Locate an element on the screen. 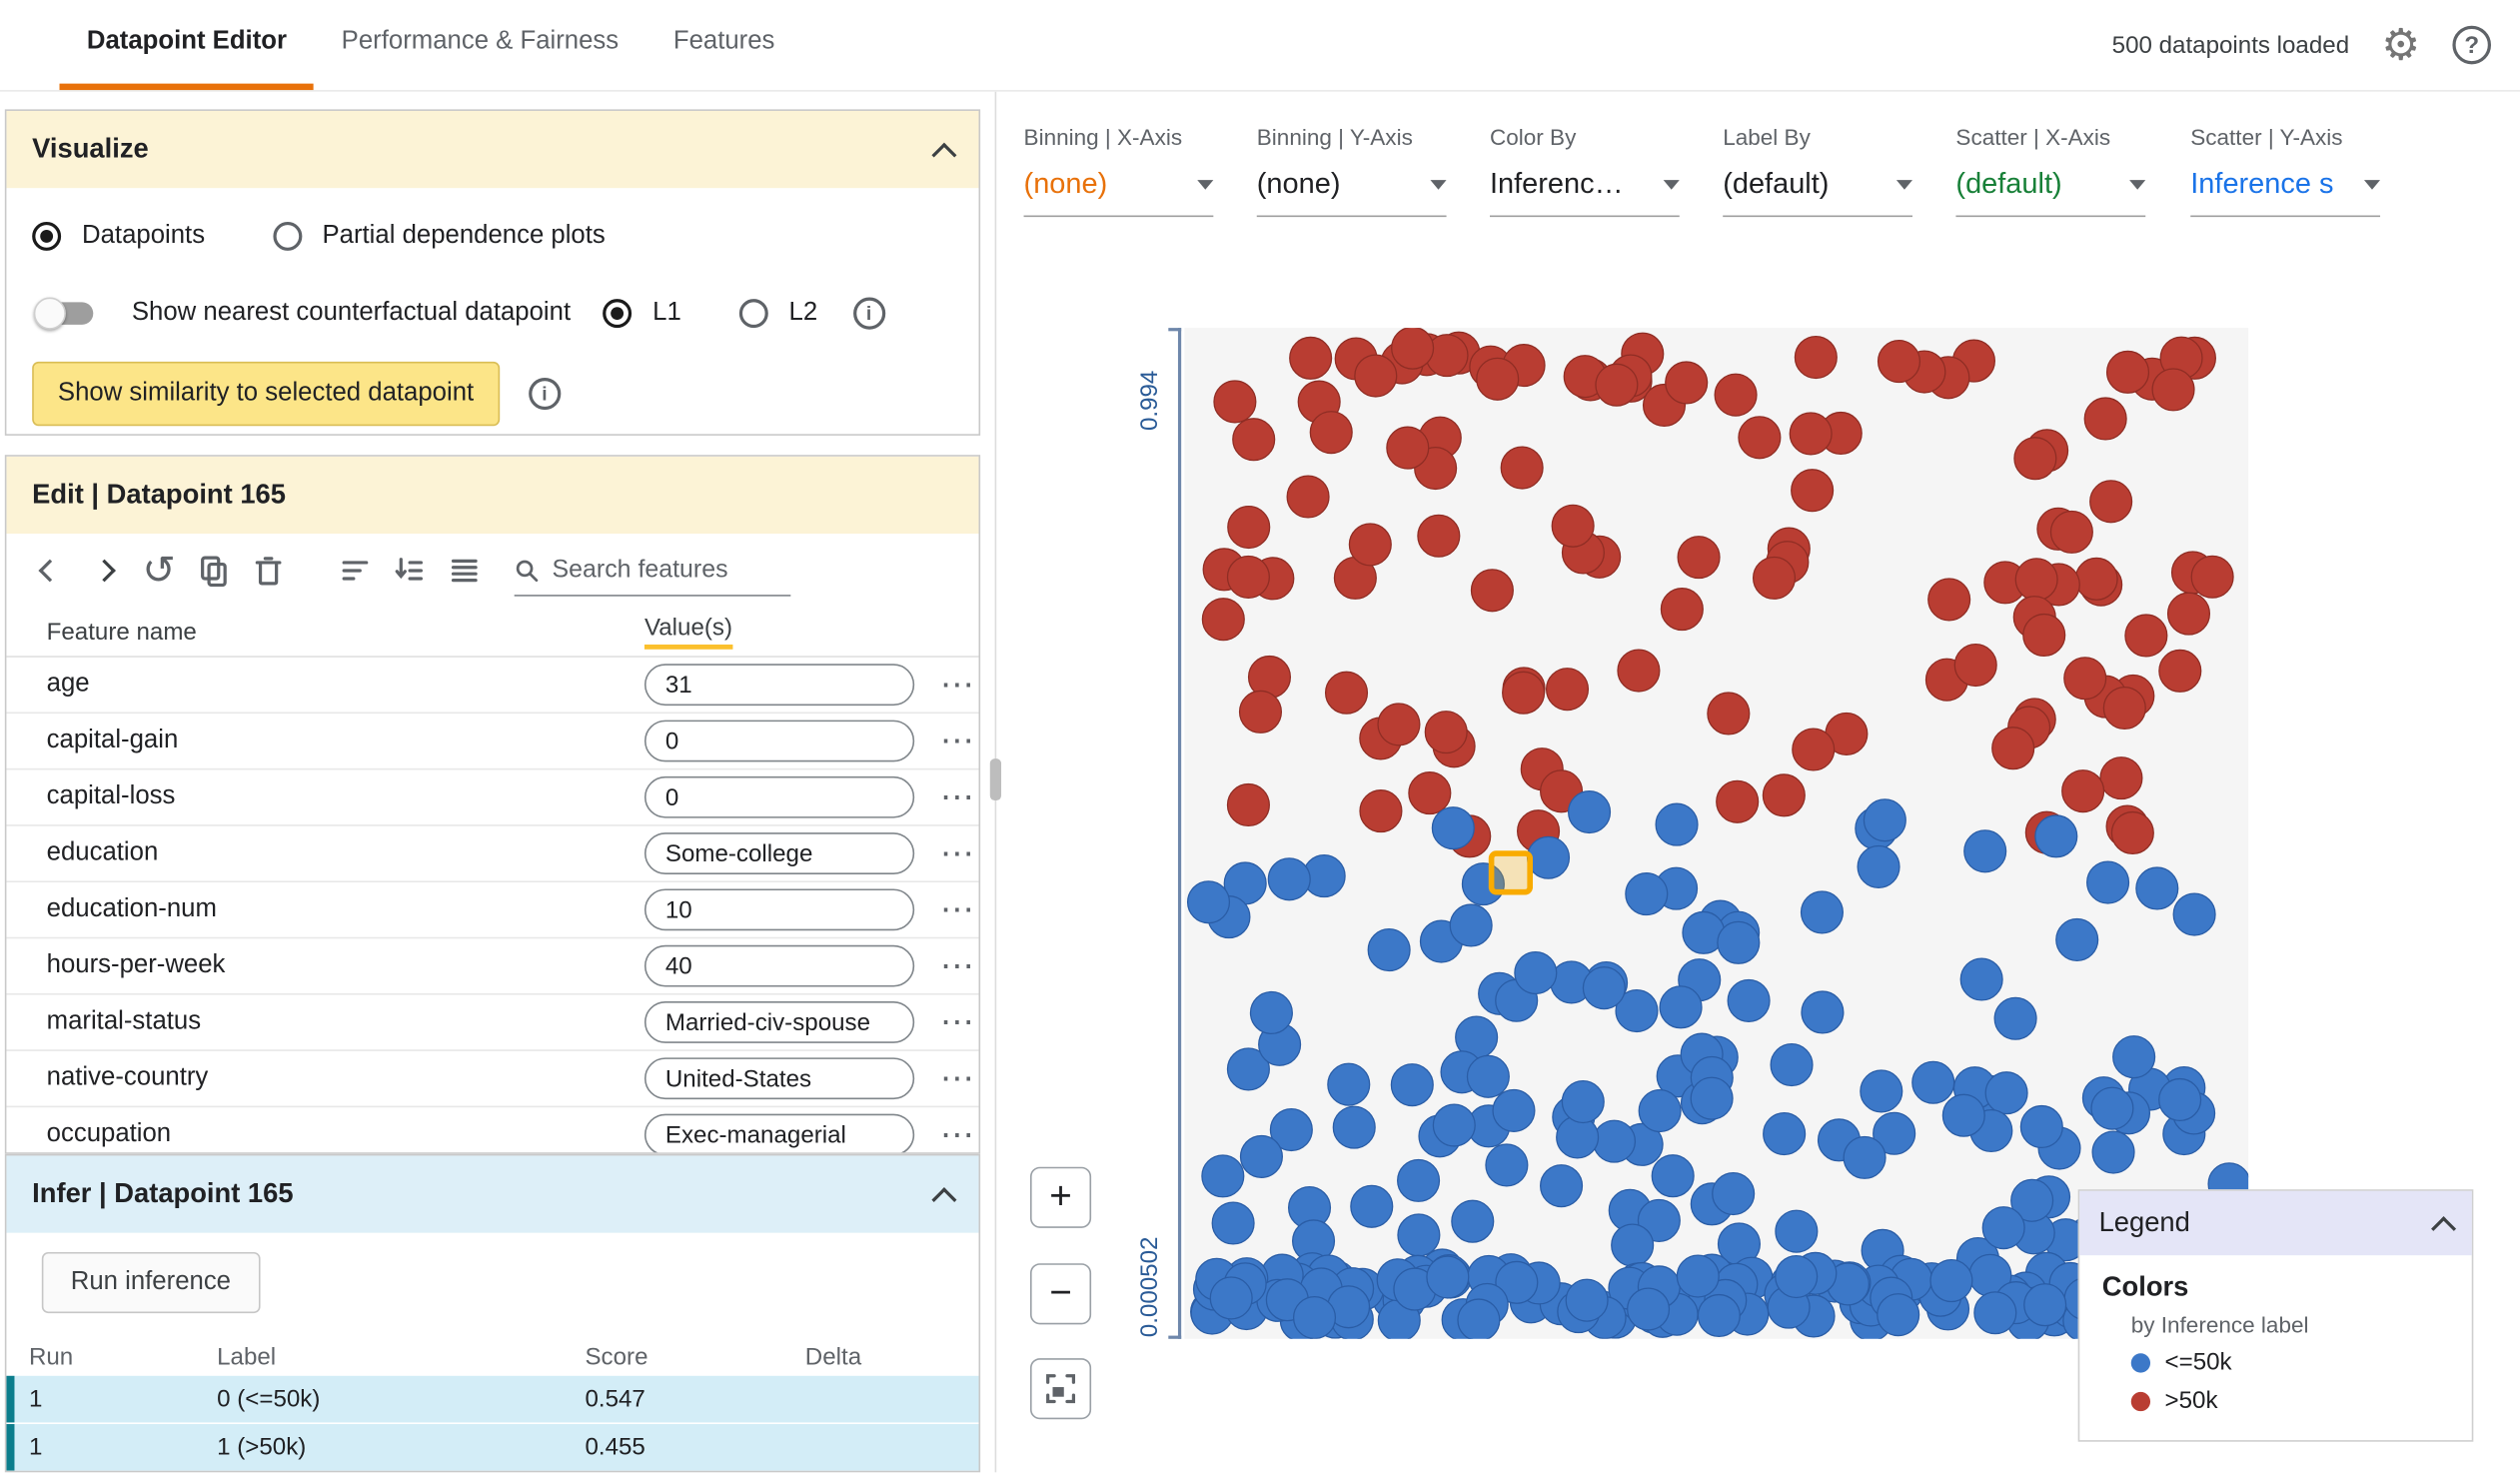  feature-value-input: United-States is located at coordinates (779, 1078).